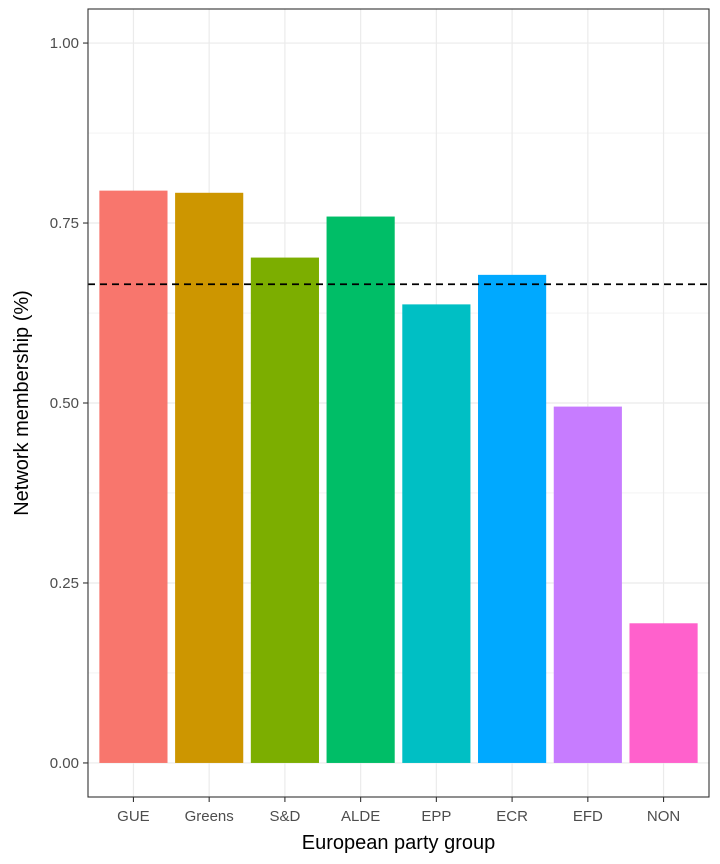 Image resolution: width=720 pixels, height=864 pixels. Describe the element at coordinates (663, 693) in the screenshot. I see `bar-non` at that location.